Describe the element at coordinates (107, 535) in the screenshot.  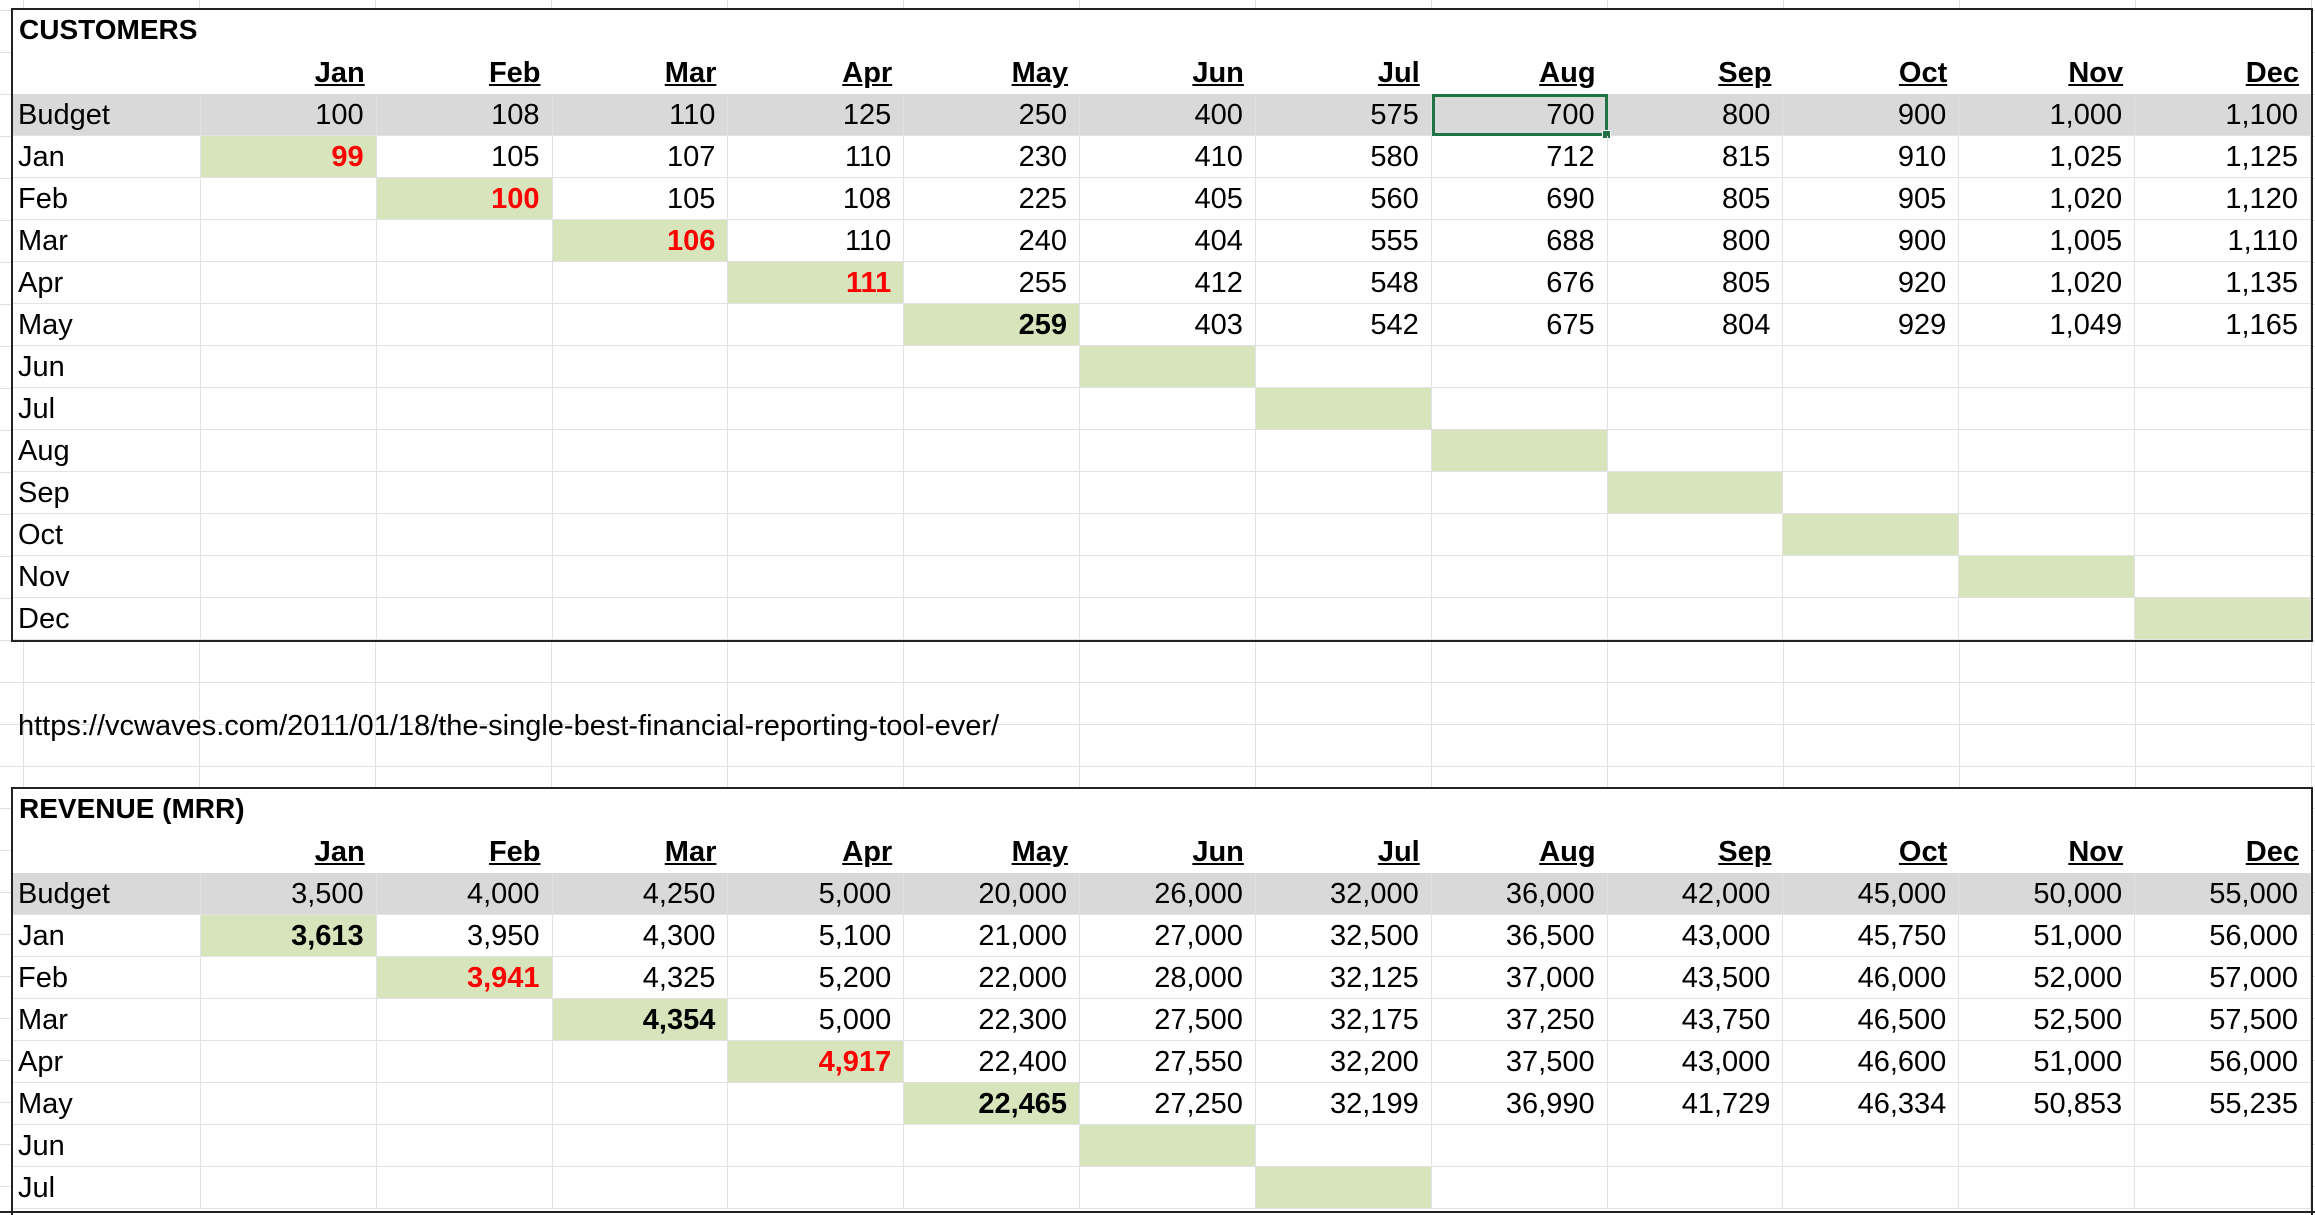
I see `row-label: Oct` at that location.